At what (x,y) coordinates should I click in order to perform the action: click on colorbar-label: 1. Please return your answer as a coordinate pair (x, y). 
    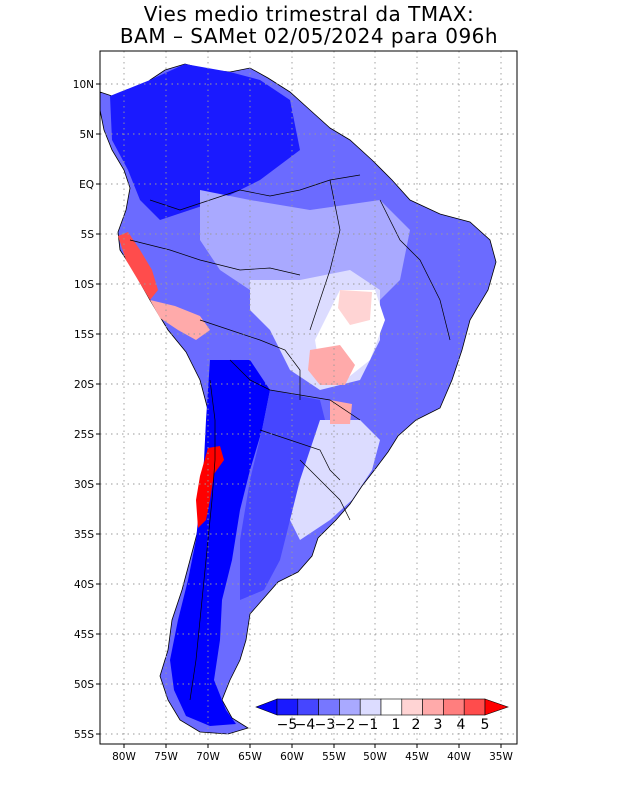
    Looking at the image, I should click on (396, 725).